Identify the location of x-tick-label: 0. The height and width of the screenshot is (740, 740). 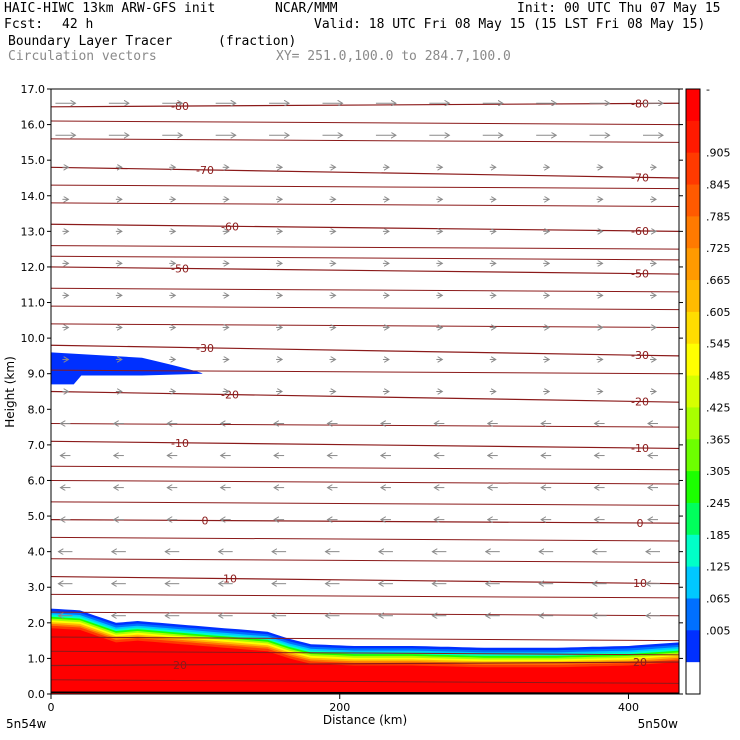
(51, 707).